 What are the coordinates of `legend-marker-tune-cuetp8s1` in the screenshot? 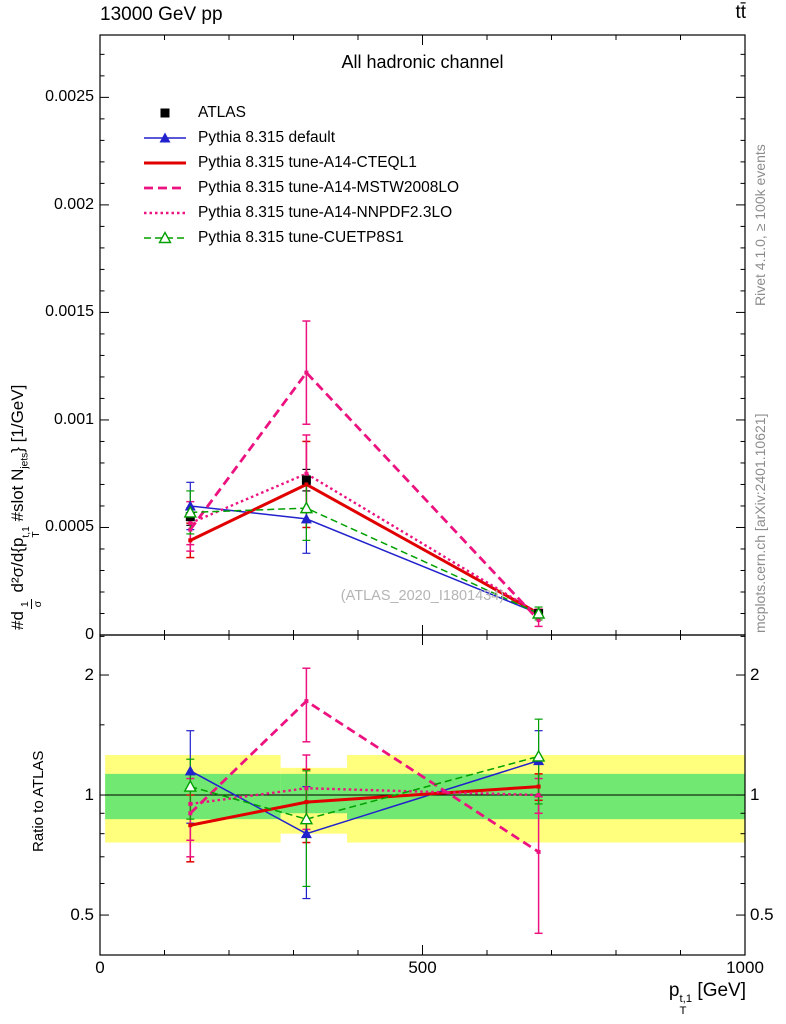 It's located at (165, 236).